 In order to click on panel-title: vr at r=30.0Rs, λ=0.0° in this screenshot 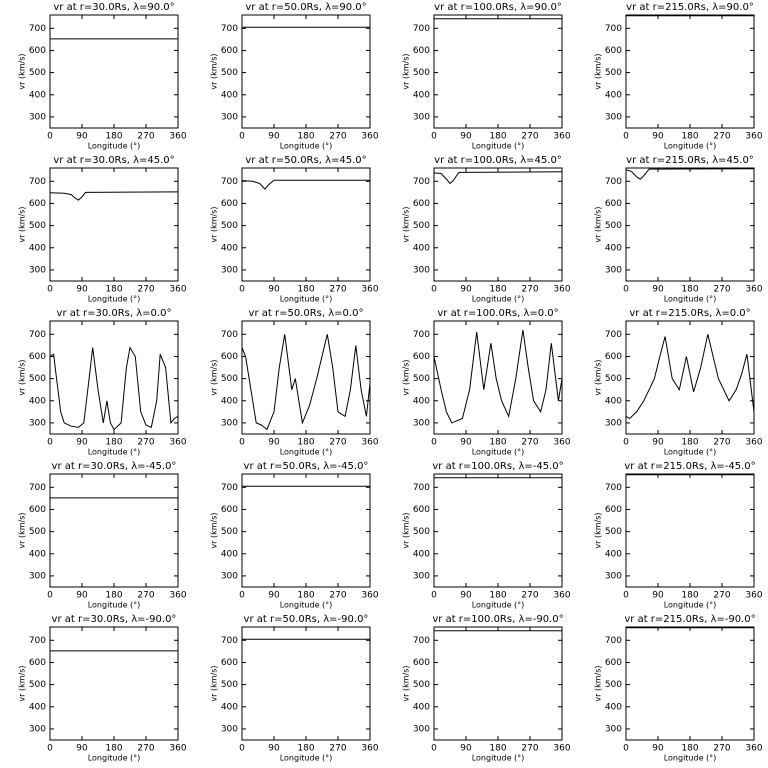, I will do `click(114, 313)`.